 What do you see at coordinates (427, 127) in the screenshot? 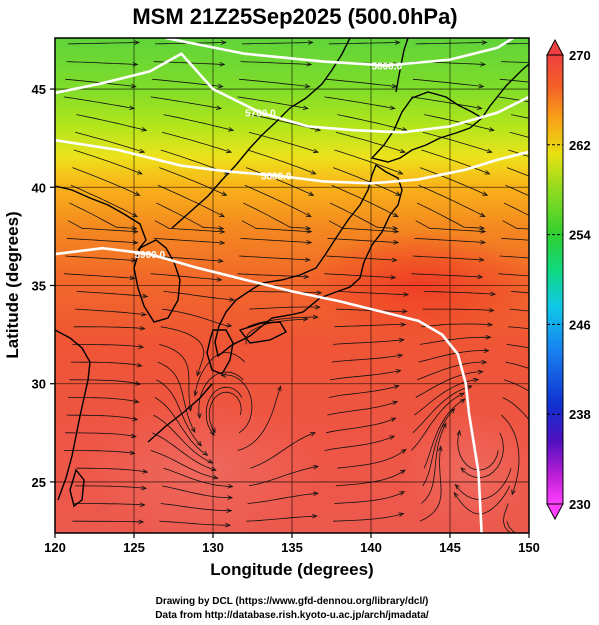
I see `coastline-hokkaido` at bounding box center [427, 127].